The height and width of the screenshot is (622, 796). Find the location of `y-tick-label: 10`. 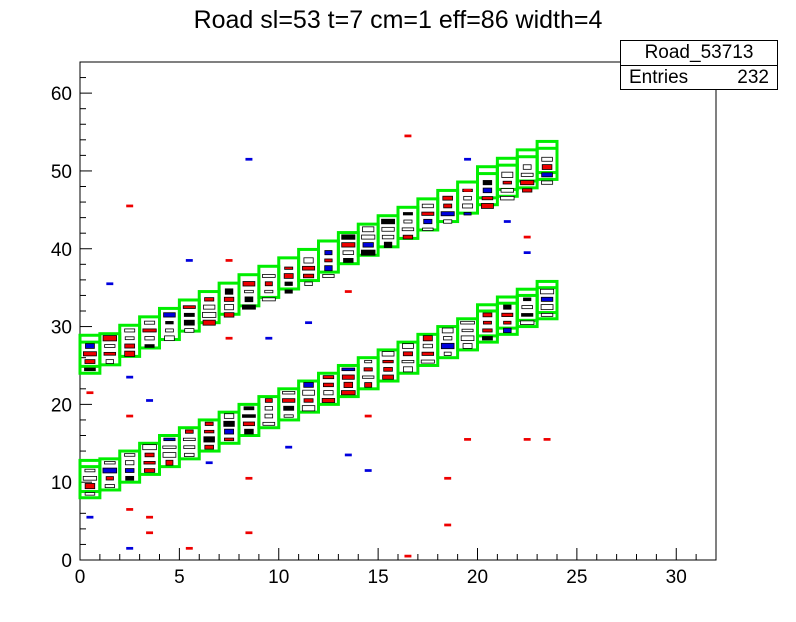

y-tick-label: 10 is located at coordinates (61, 483).